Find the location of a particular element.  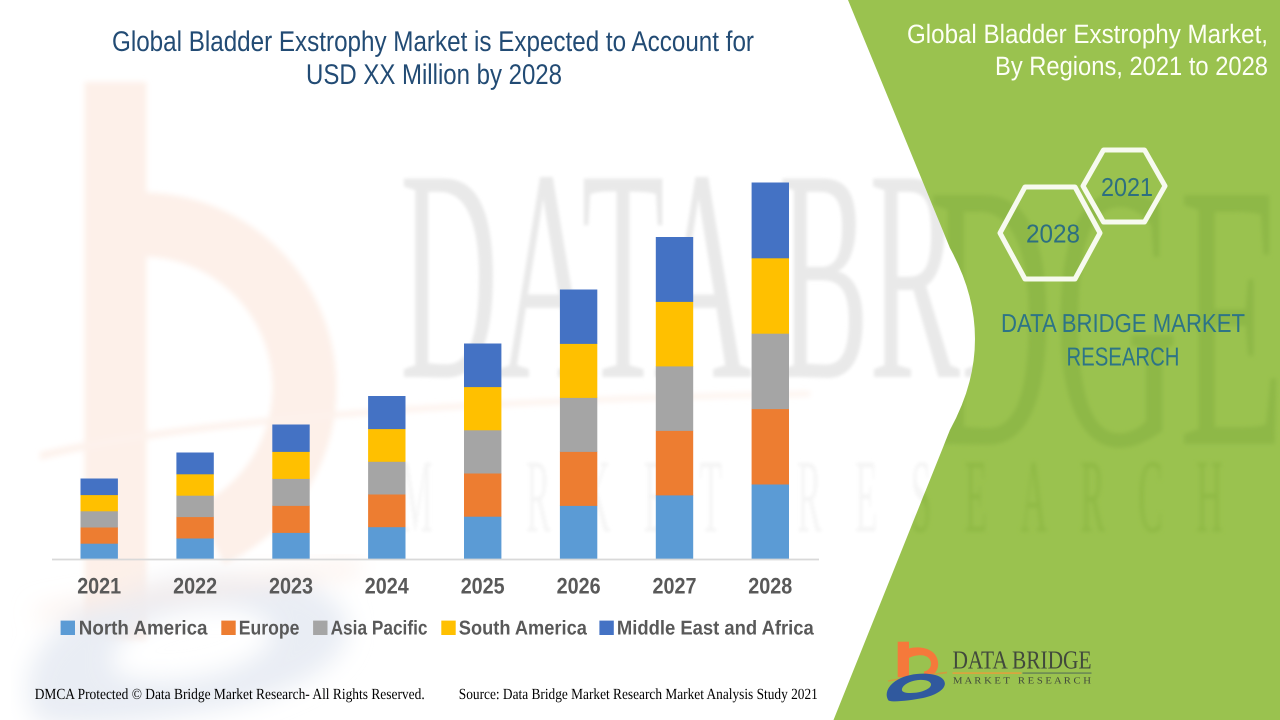

svg-text: 2022 is located at coordinates (195, 586).